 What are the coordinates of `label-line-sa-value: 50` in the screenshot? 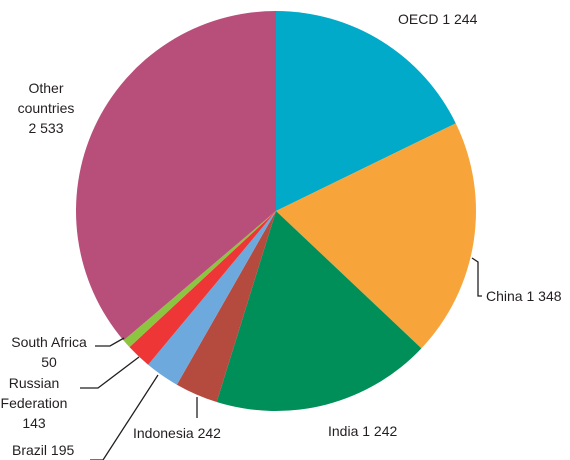 It's located at (49, 362).